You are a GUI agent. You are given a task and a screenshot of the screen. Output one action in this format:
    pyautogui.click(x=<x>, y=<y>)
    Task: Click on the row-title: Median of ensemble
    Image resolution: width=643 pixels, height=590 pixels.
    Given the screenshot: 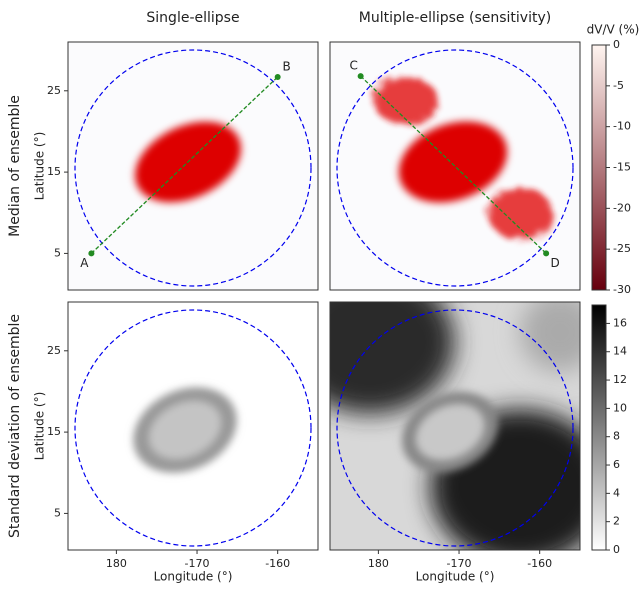 What is the action you would take?
    pyautogui.click(x=15, y=166)
    